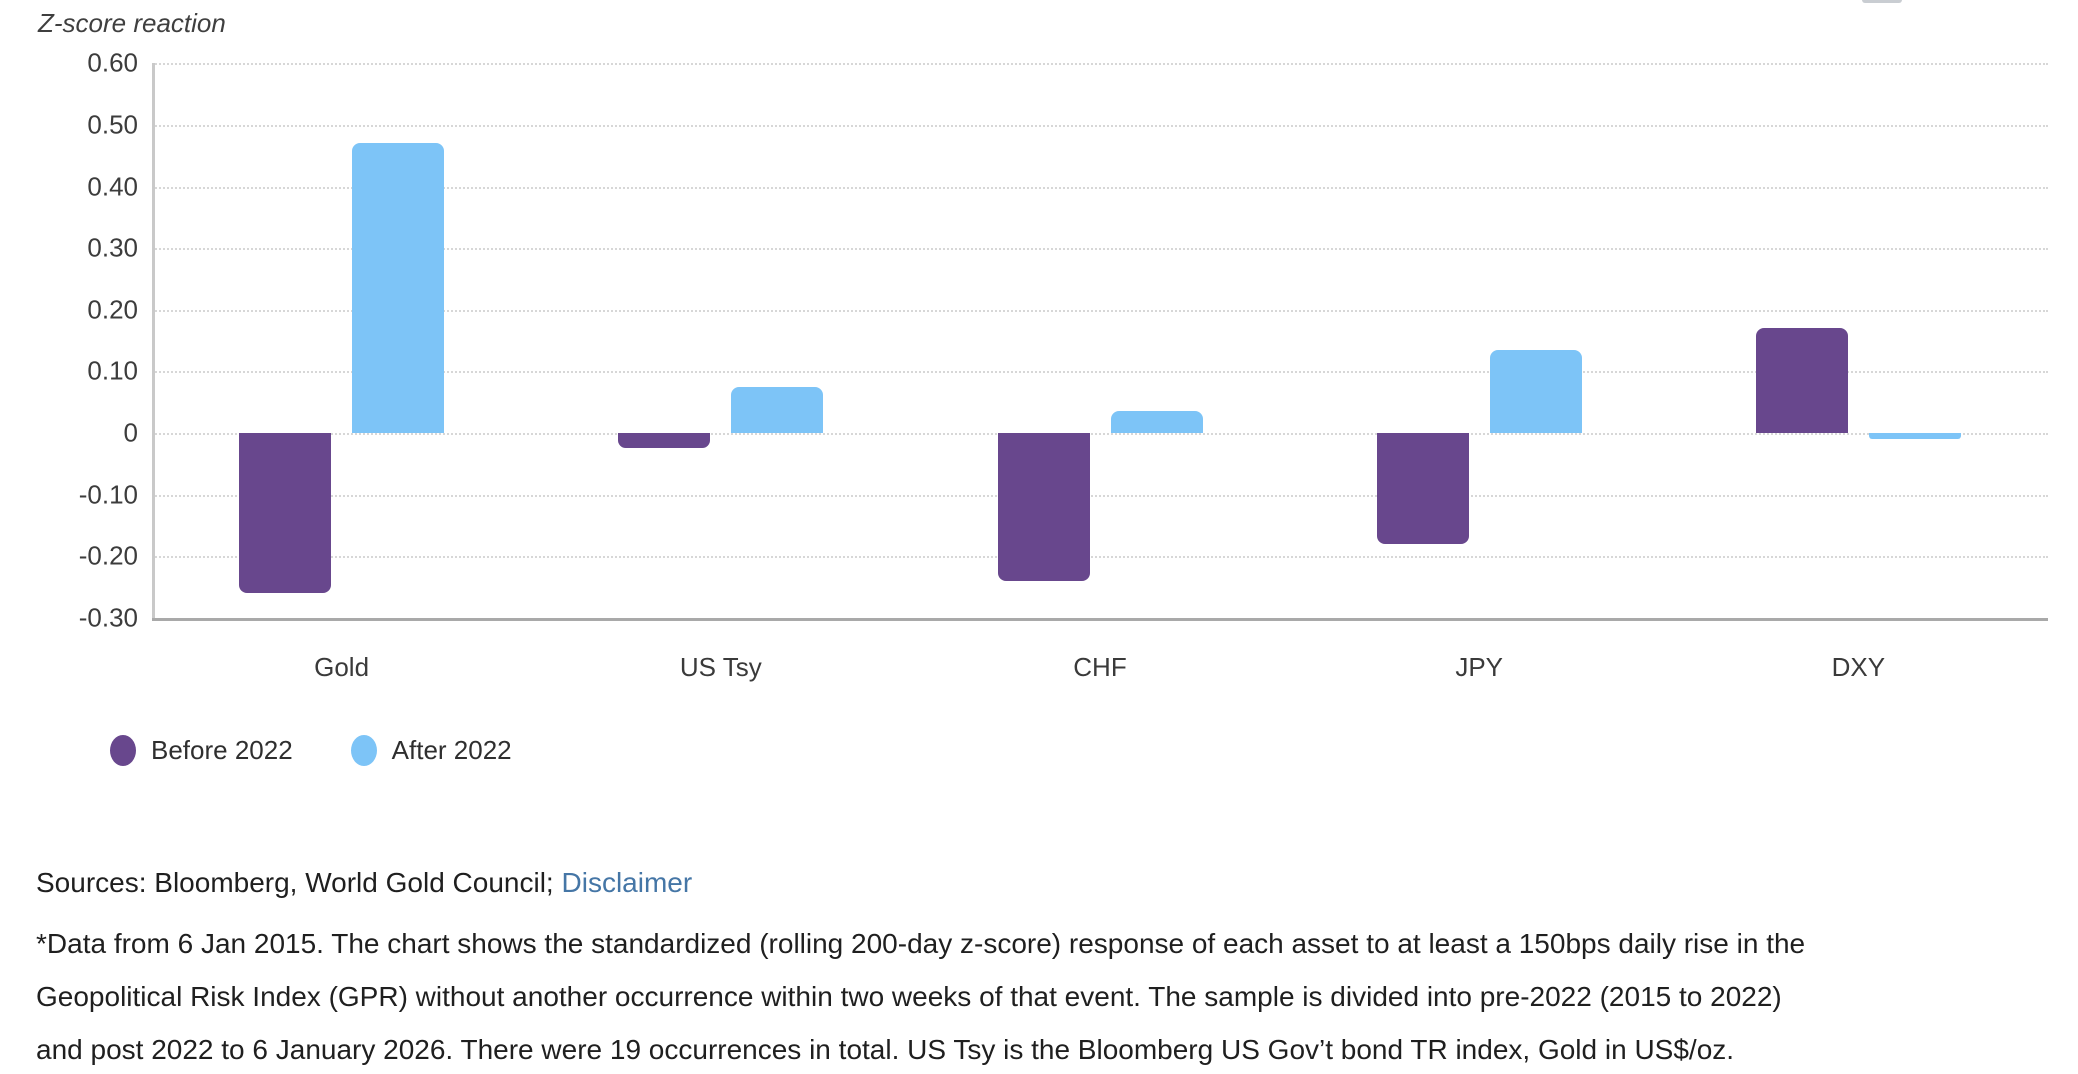  What do you see at coordinates (777, 409) in the screenshot?
I see `bar-us-tsy-after-2022` at bounding box center [777, 409].